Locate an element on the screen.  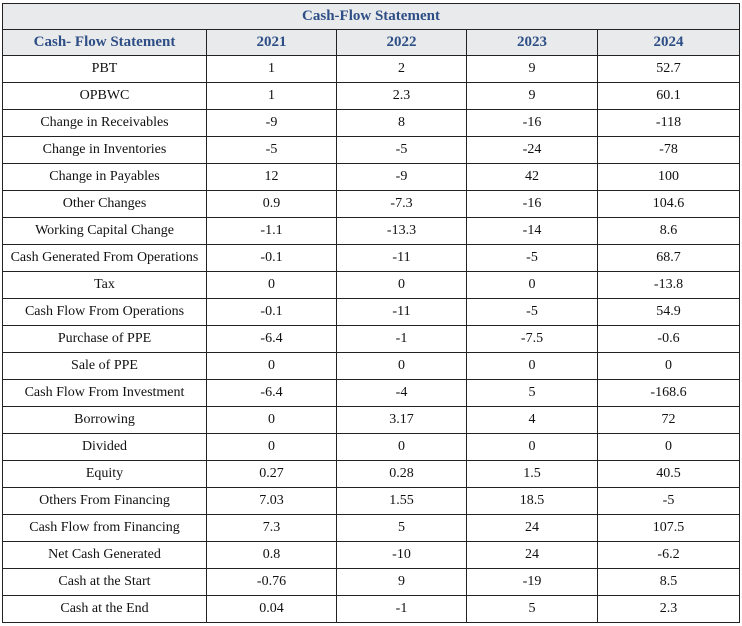
row-label: Change in Payables is located at coordinates (104, 177).